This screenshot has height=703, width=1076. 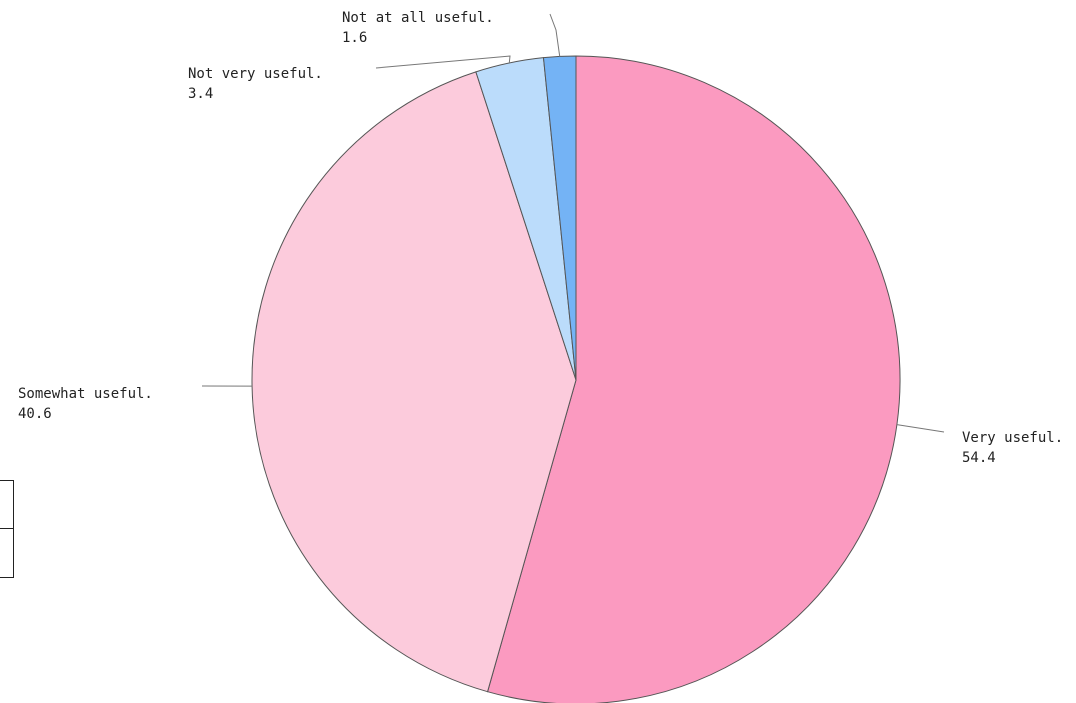 I want to click on slice-value-3: 3.4, so click(x=200, y=94).